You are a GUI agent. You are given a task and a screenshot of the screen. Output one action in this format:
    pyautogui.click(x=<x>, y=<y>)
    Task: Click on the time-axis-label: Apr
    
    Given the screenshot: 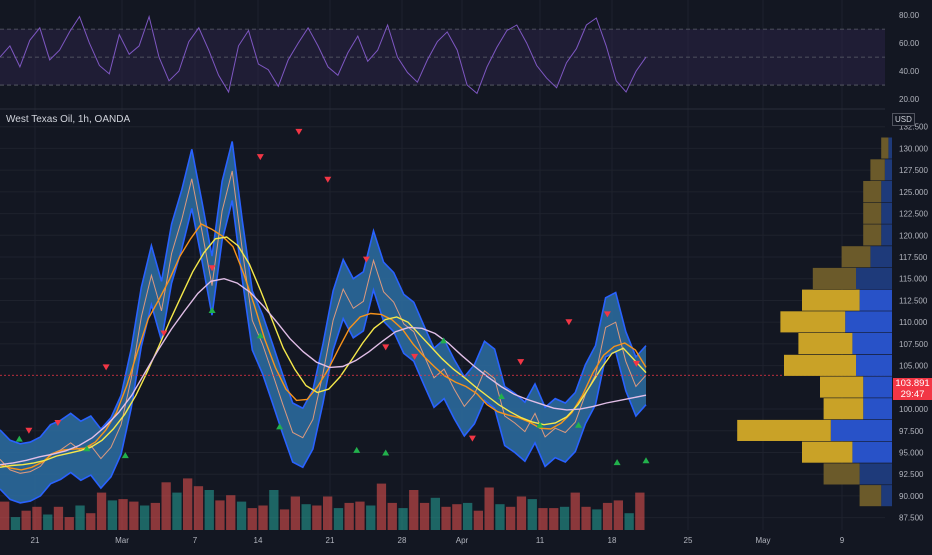 What is the action you would take?
    pyautogui.click(x=462, y=540)
    